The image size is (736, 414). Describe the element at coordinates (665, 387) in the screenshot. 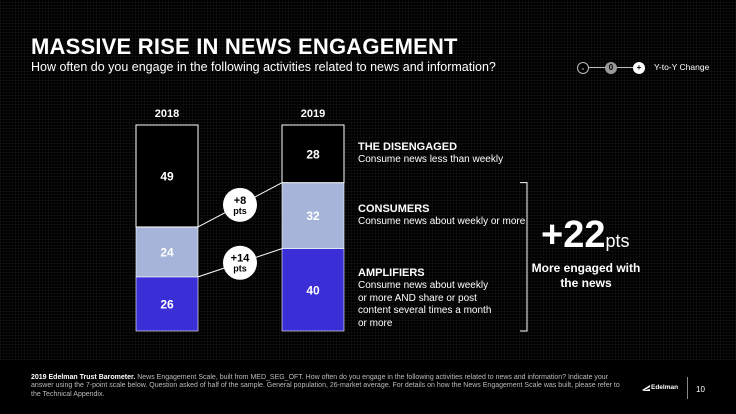

I see `brand-name: Edelman` at that location.